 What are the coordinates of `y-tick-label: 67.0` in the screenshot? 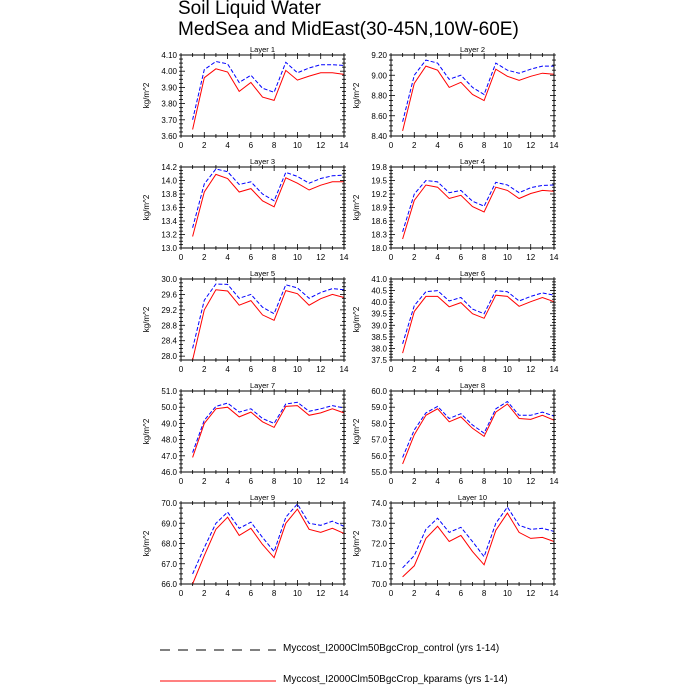 It's located at (169, 564).